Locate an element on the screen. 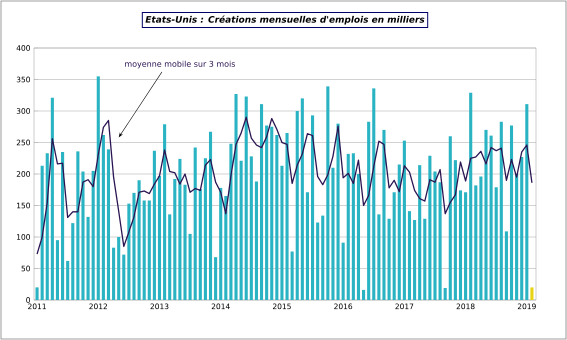 This screenshot has height=340, width=567. chart-title: Etats-Unis : Créations mensuelles d'emplois en milliers is located at coordinates (285, 20).